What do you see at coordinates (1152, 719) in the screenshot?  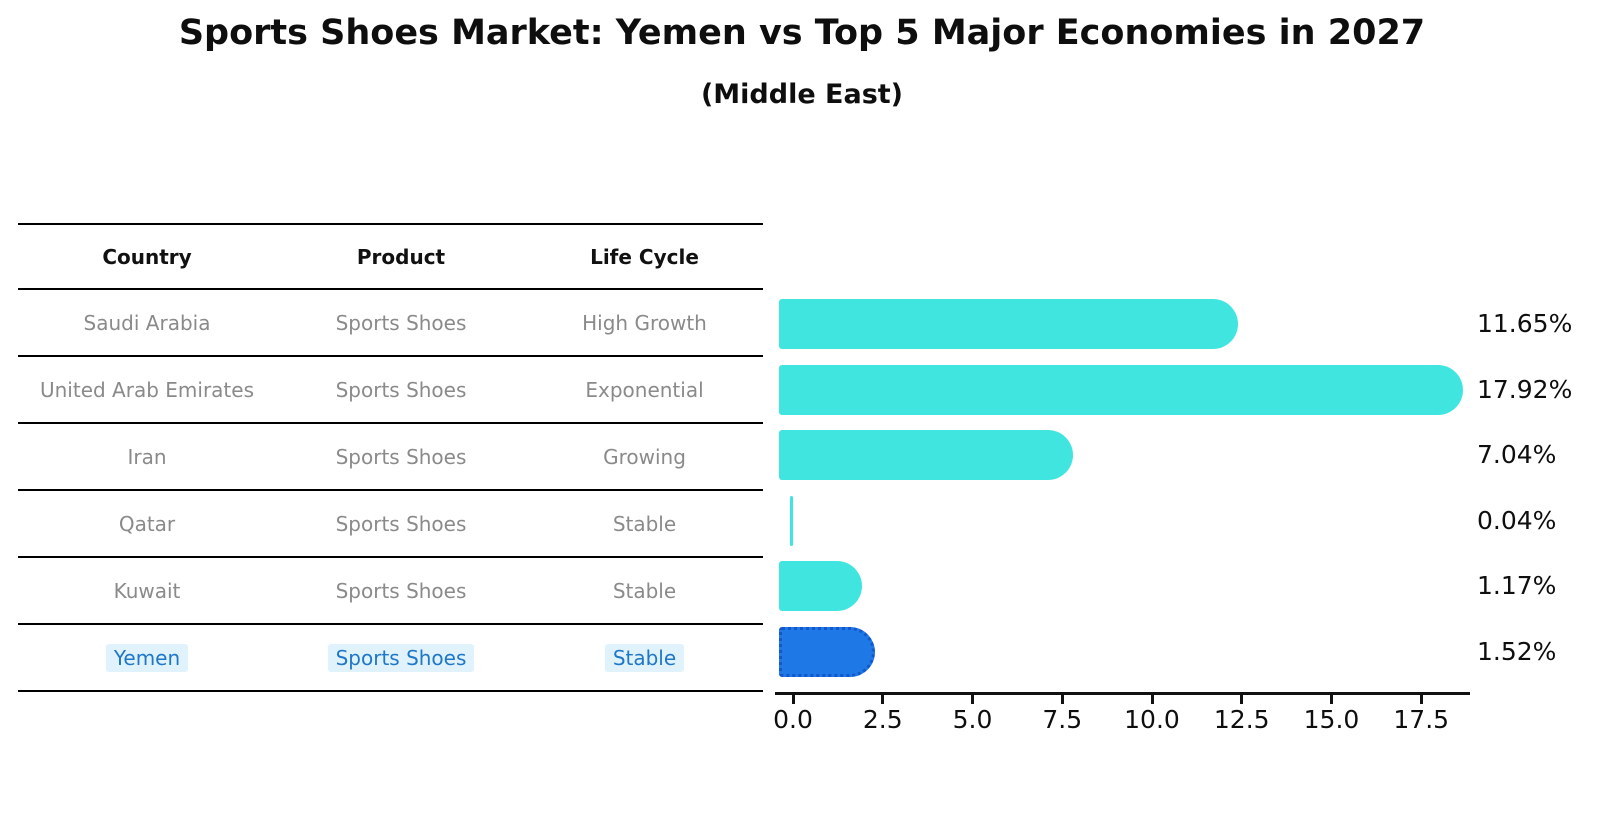 I see `x-axis-tick-label: 10.0` at bounding box center [1152, 719].